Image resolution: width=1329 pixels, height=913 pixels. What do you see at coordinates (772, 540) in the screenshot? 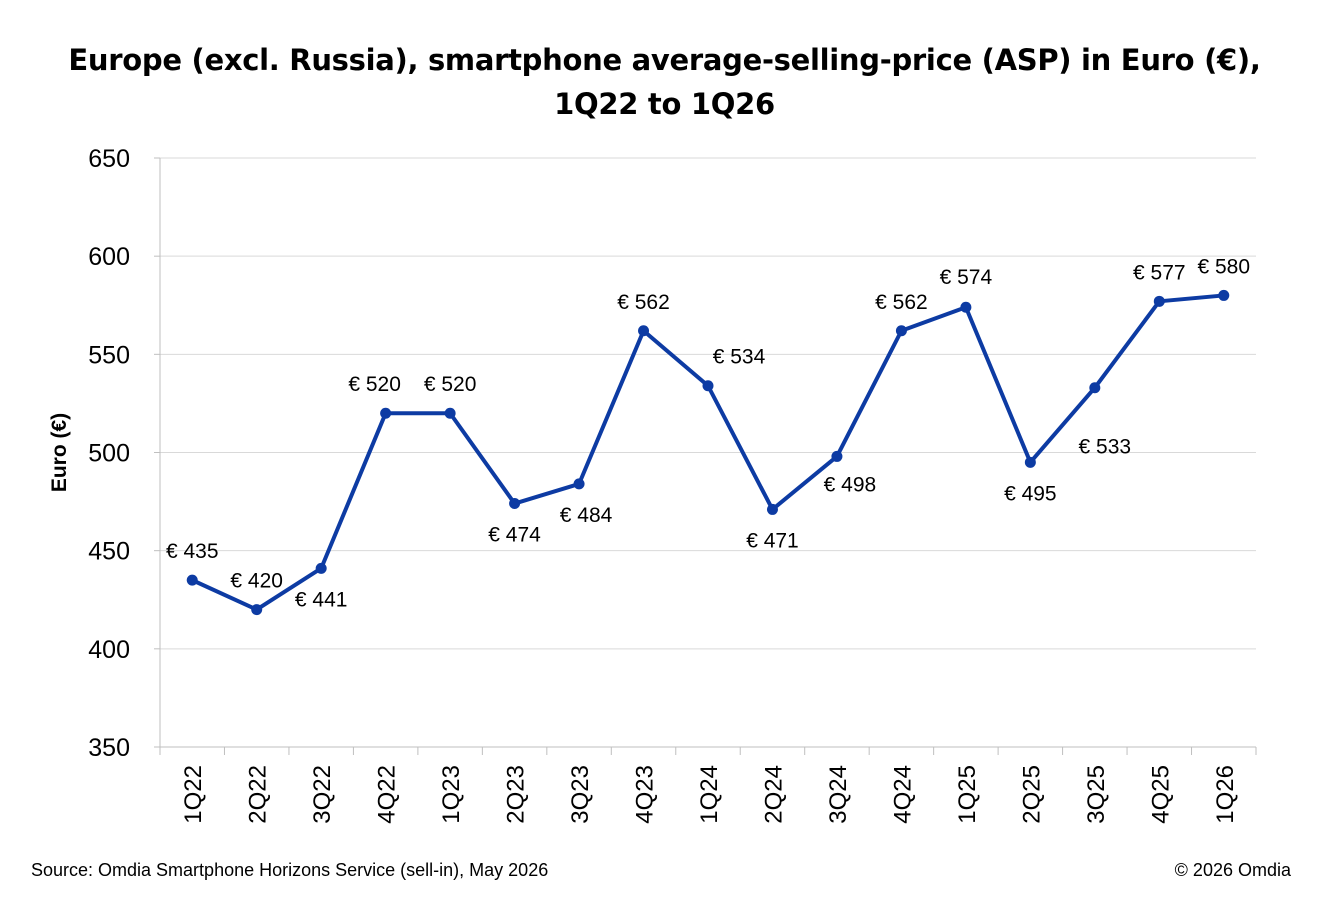
I see `data-label-2Q24: € 471` at bounding box center [772, 540].